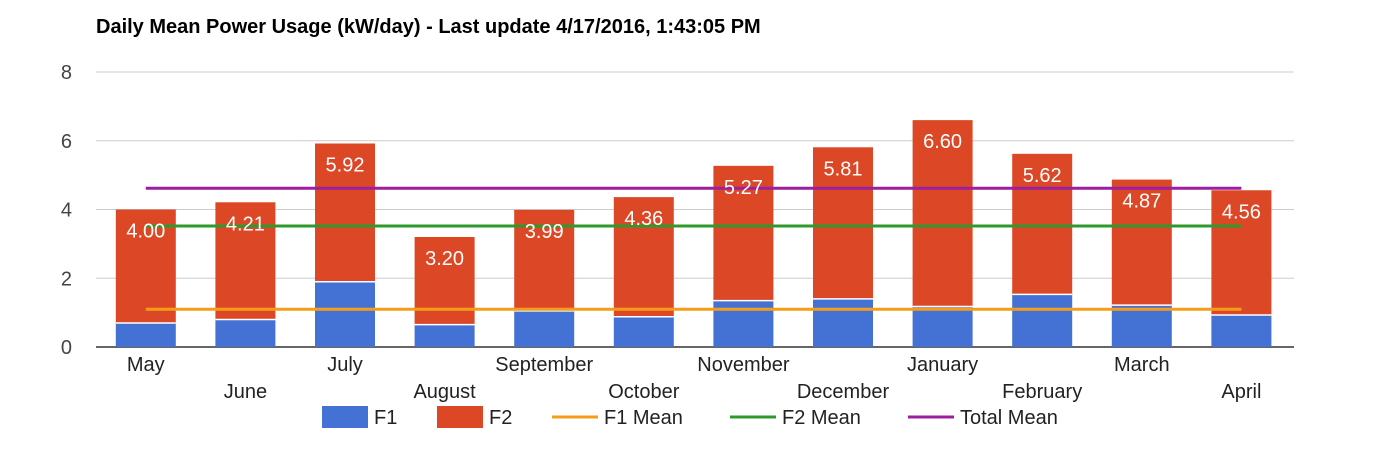  What do you see at coordinates (1141, 202) in the screenshot?
I see `bar-total-label: 4.87` at bounding box center [1141, 202].